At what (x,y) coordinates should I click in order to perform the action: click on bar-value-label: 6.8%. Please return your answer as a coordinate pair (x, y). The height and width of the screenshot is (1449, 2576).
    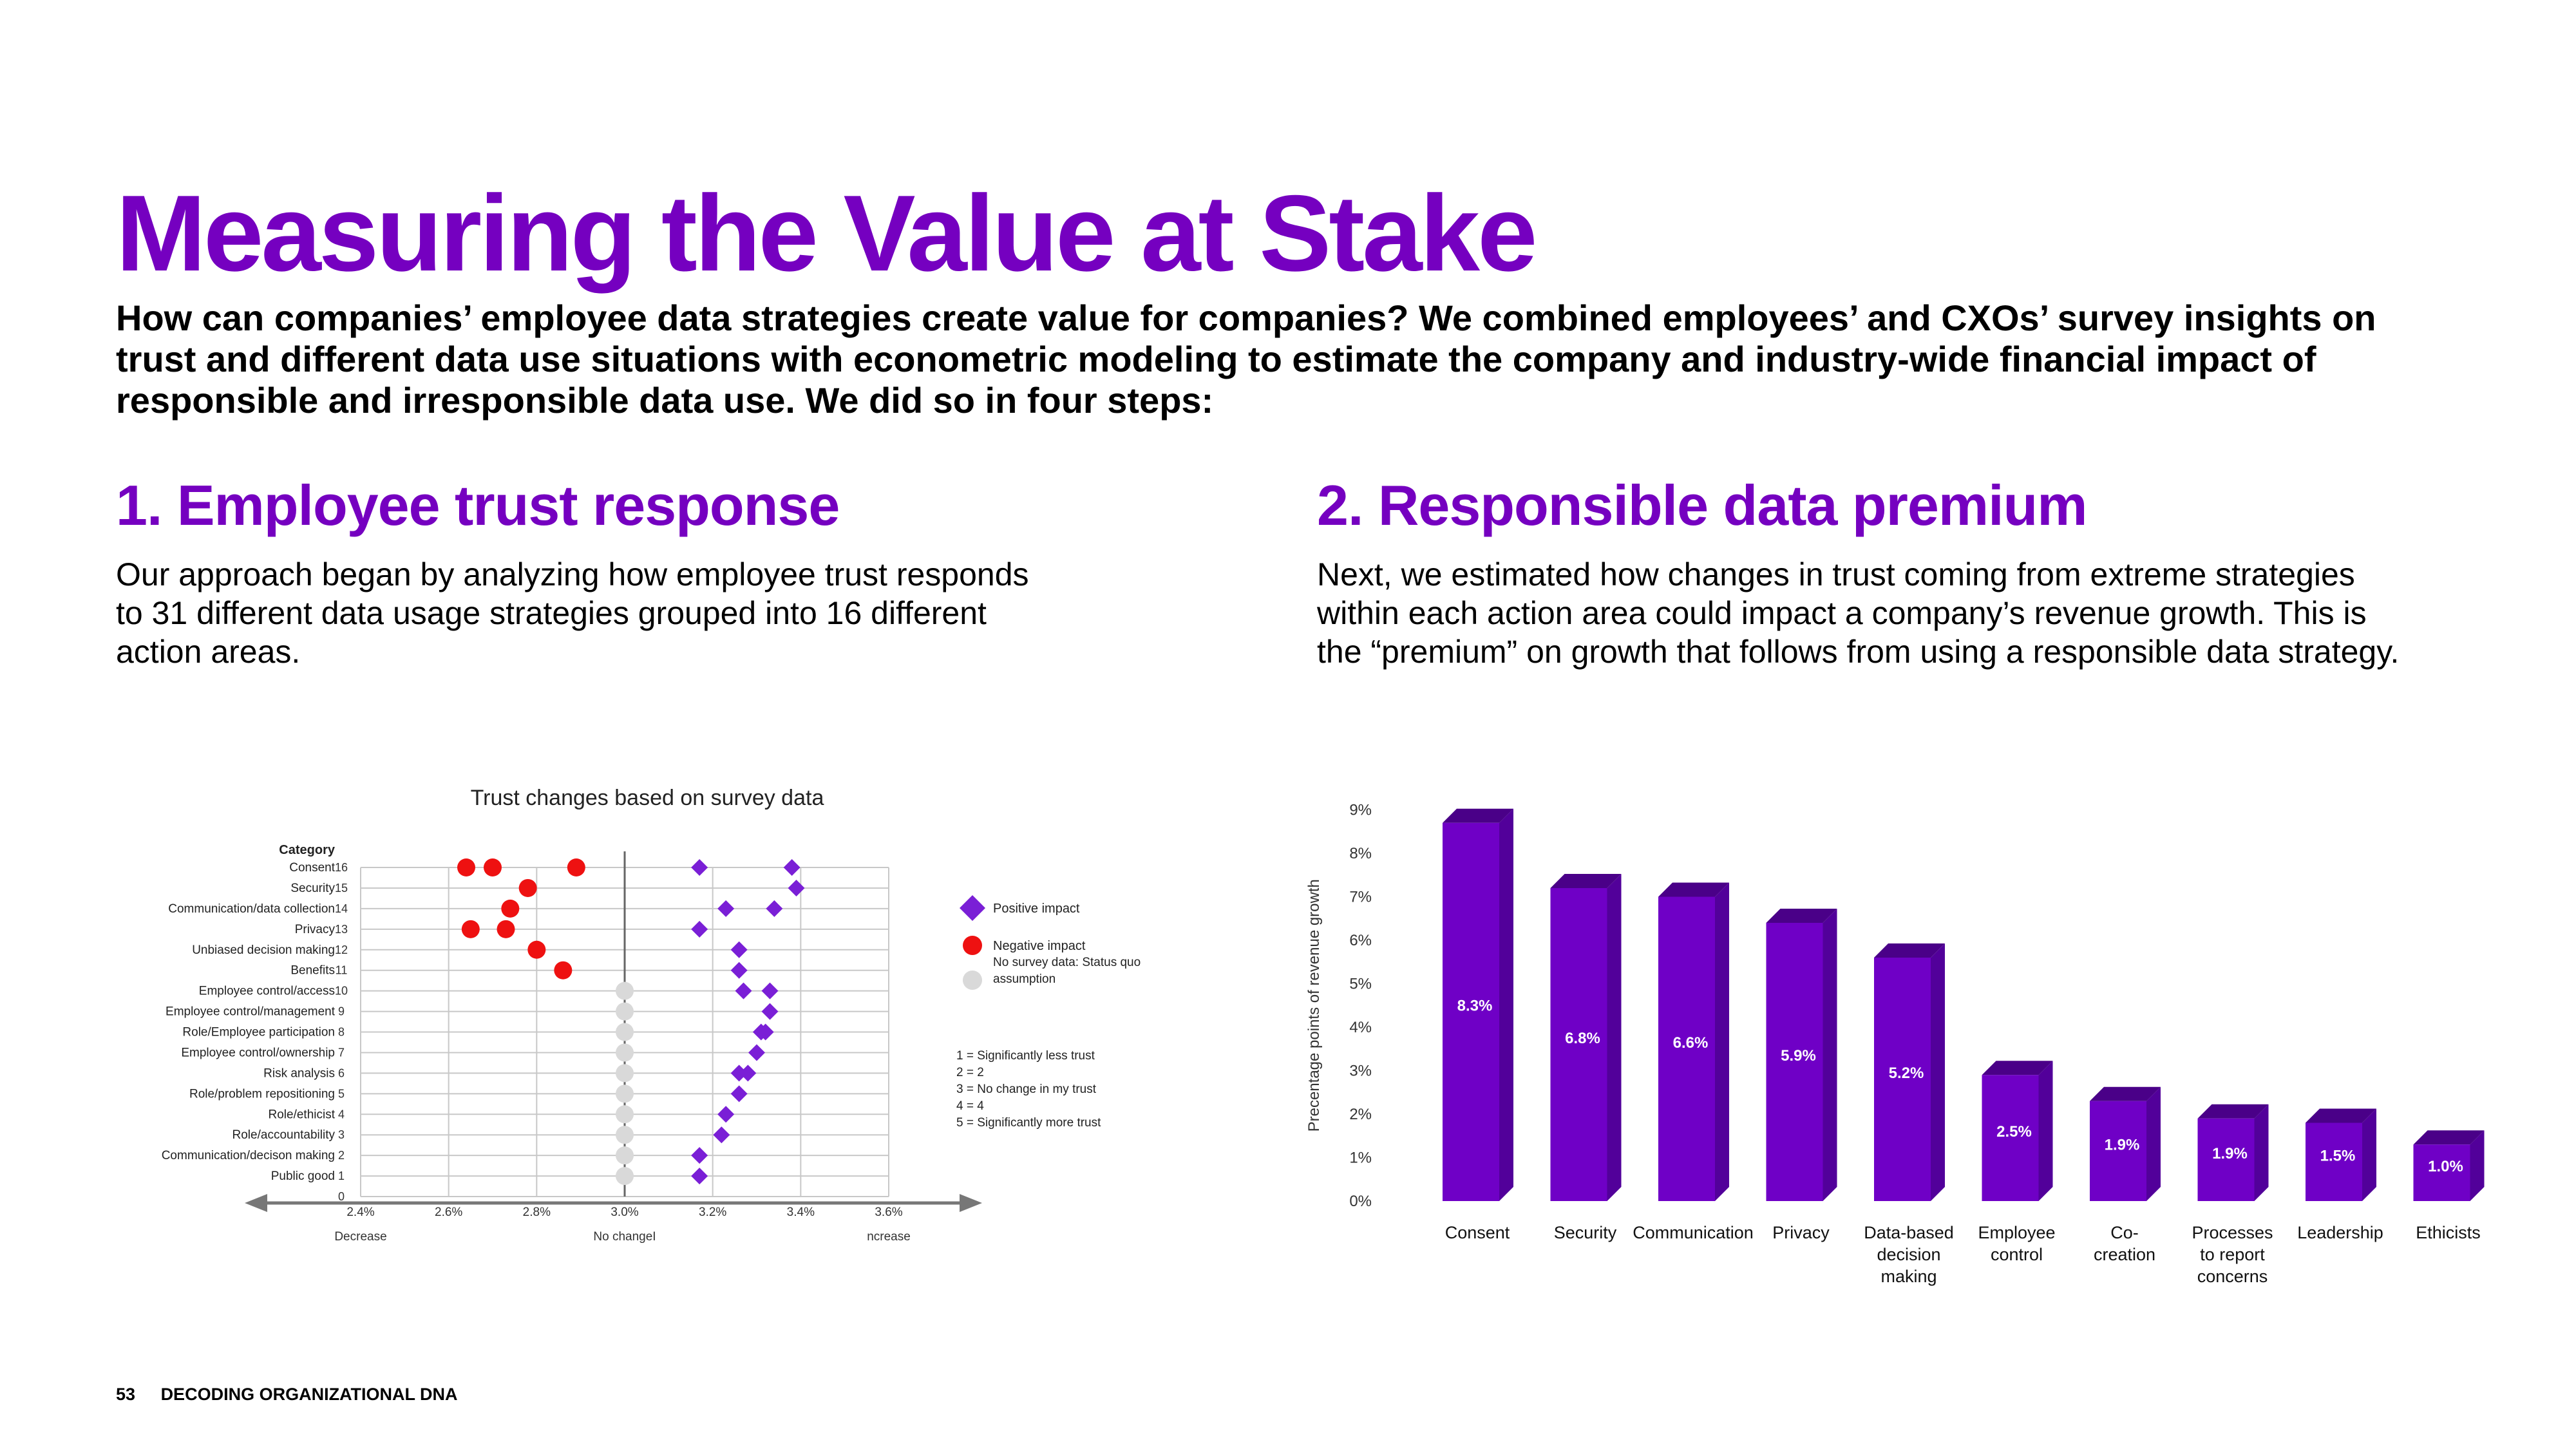
    Looking at the image, I should click on (1582, 1038).